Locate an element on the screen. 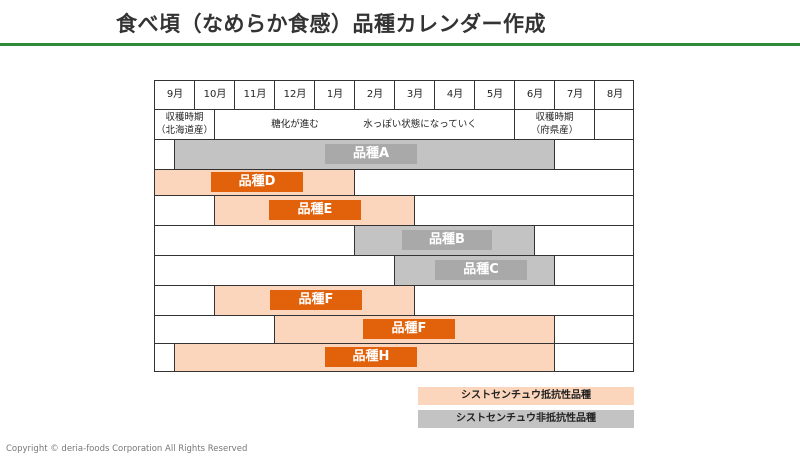 The image size is (800, 464). variety-f-label: 品種F is located at coordinates (316, 300).